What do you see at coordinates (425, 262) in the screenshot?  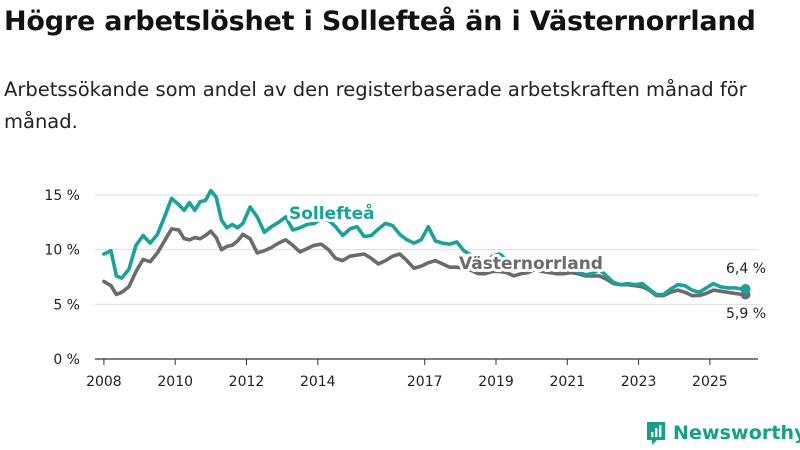 I see `series-line-vasternorrland` at bounding box center [425, 262].